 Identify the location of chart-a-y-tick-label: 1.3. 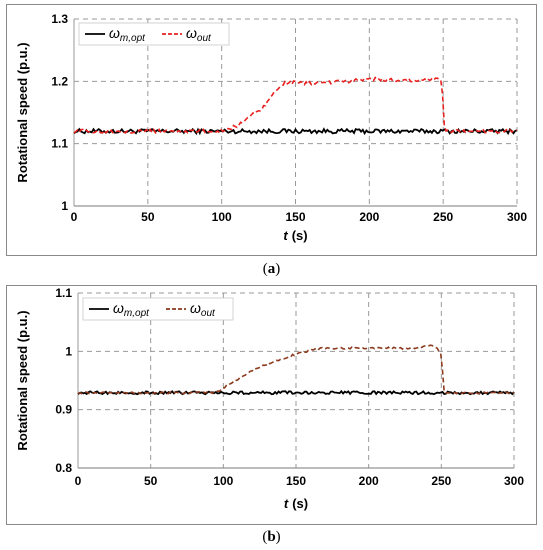
(59, 19).